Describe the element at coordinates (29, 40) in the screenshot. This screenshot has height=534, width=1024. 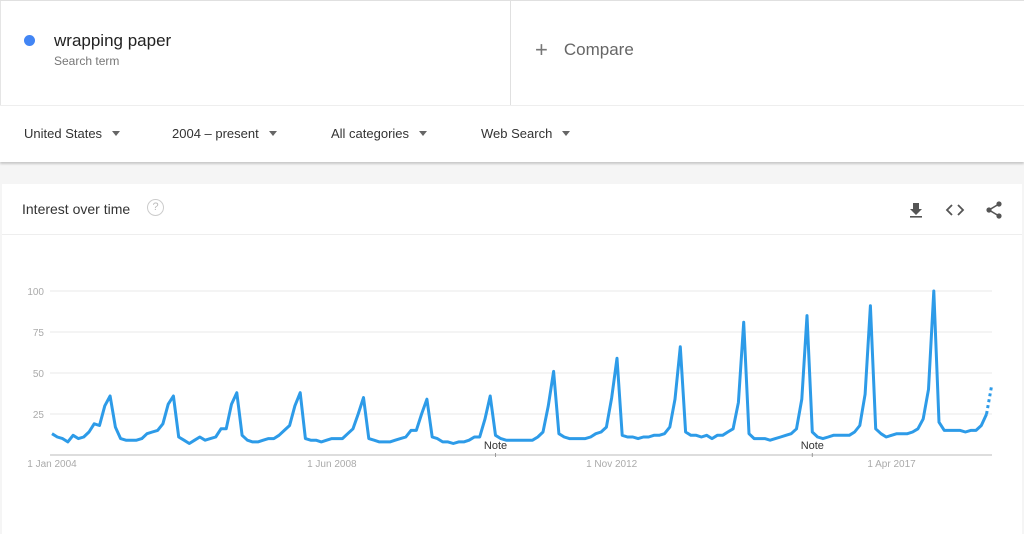
I see `series-color-dot` at that location.